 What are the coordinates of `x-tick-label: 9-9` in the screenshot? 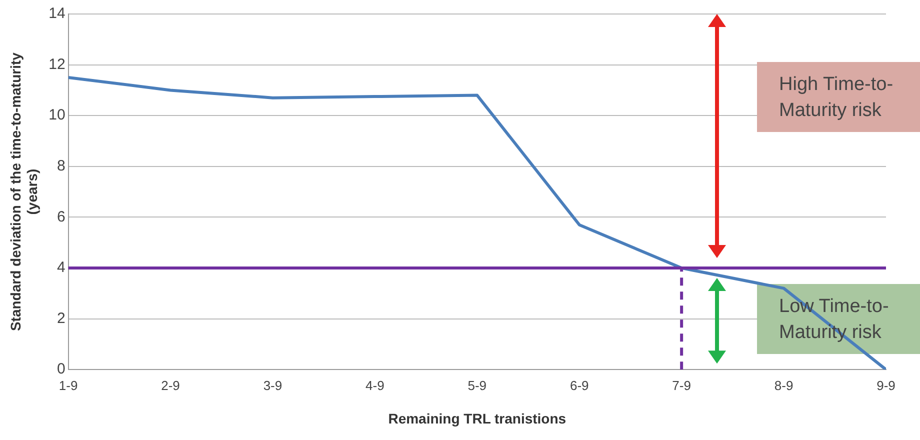 It's located at (886, 385).